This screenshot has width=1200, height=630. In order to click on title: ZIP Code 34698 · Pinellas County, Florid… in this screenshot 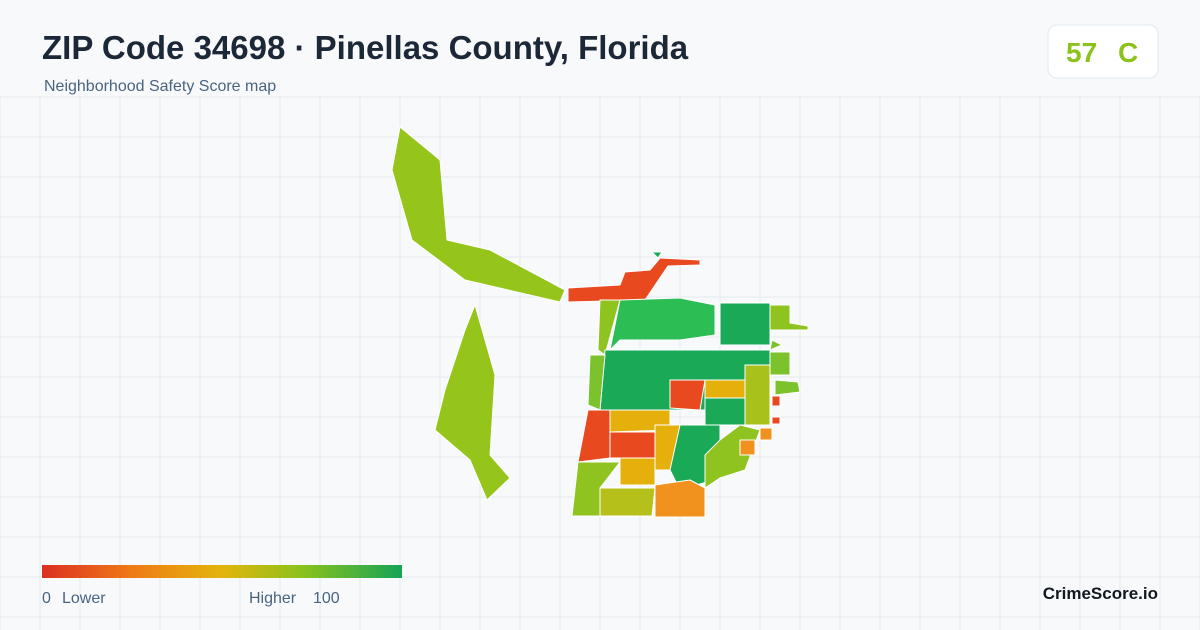, I will do `click(365, 47)`.